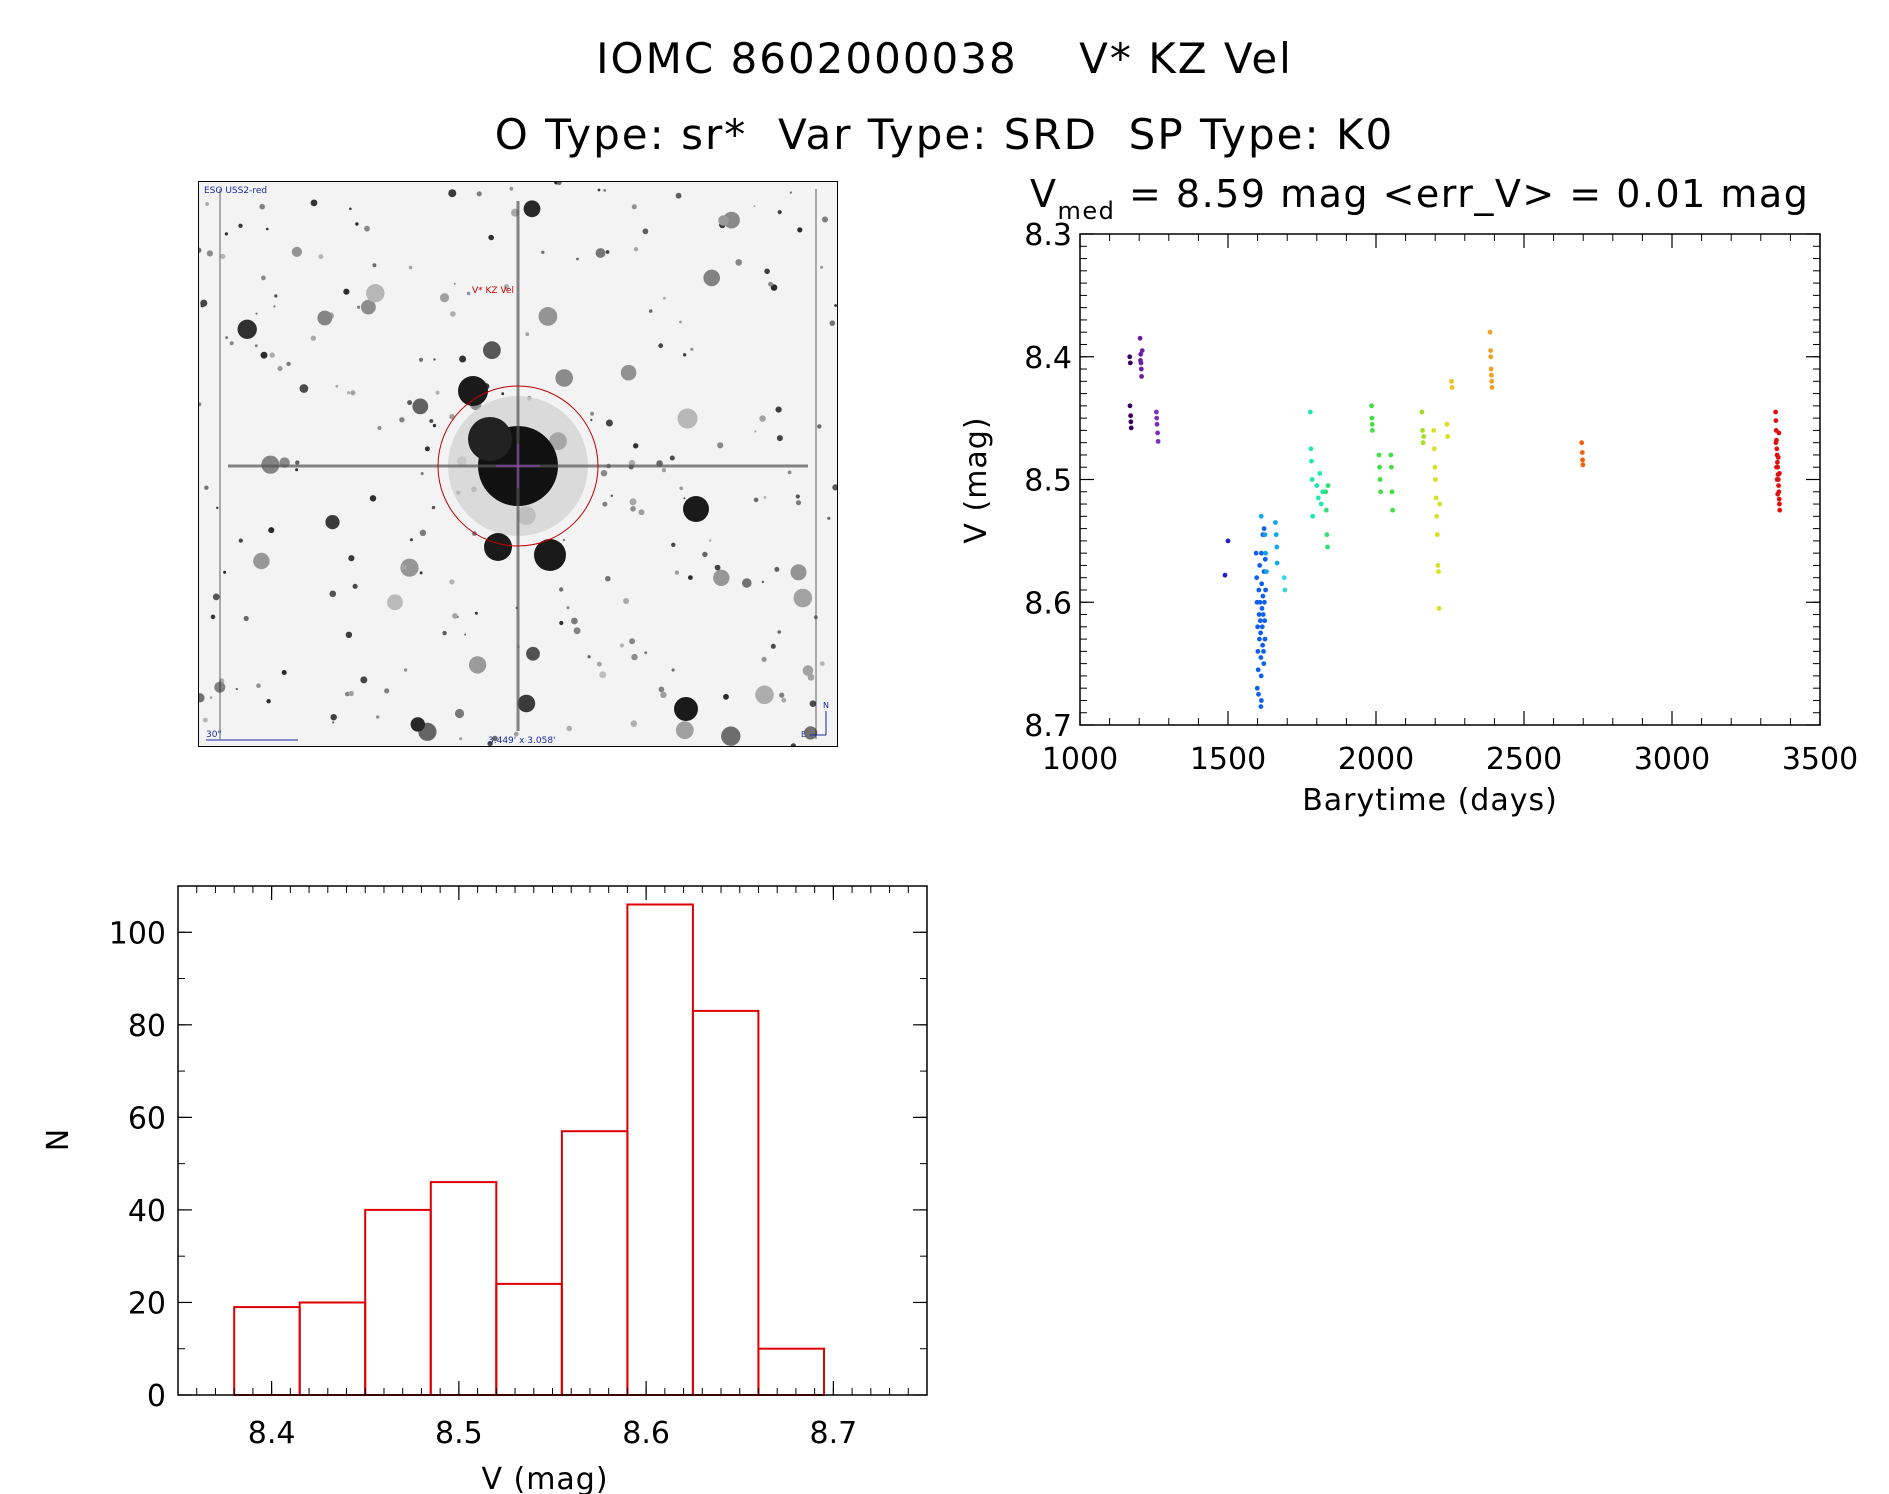 This screenshot has width=1889, height=1494. Describe the element at coordinates (518, 464) in the screenshot. I see `sky-star-field` at that location.